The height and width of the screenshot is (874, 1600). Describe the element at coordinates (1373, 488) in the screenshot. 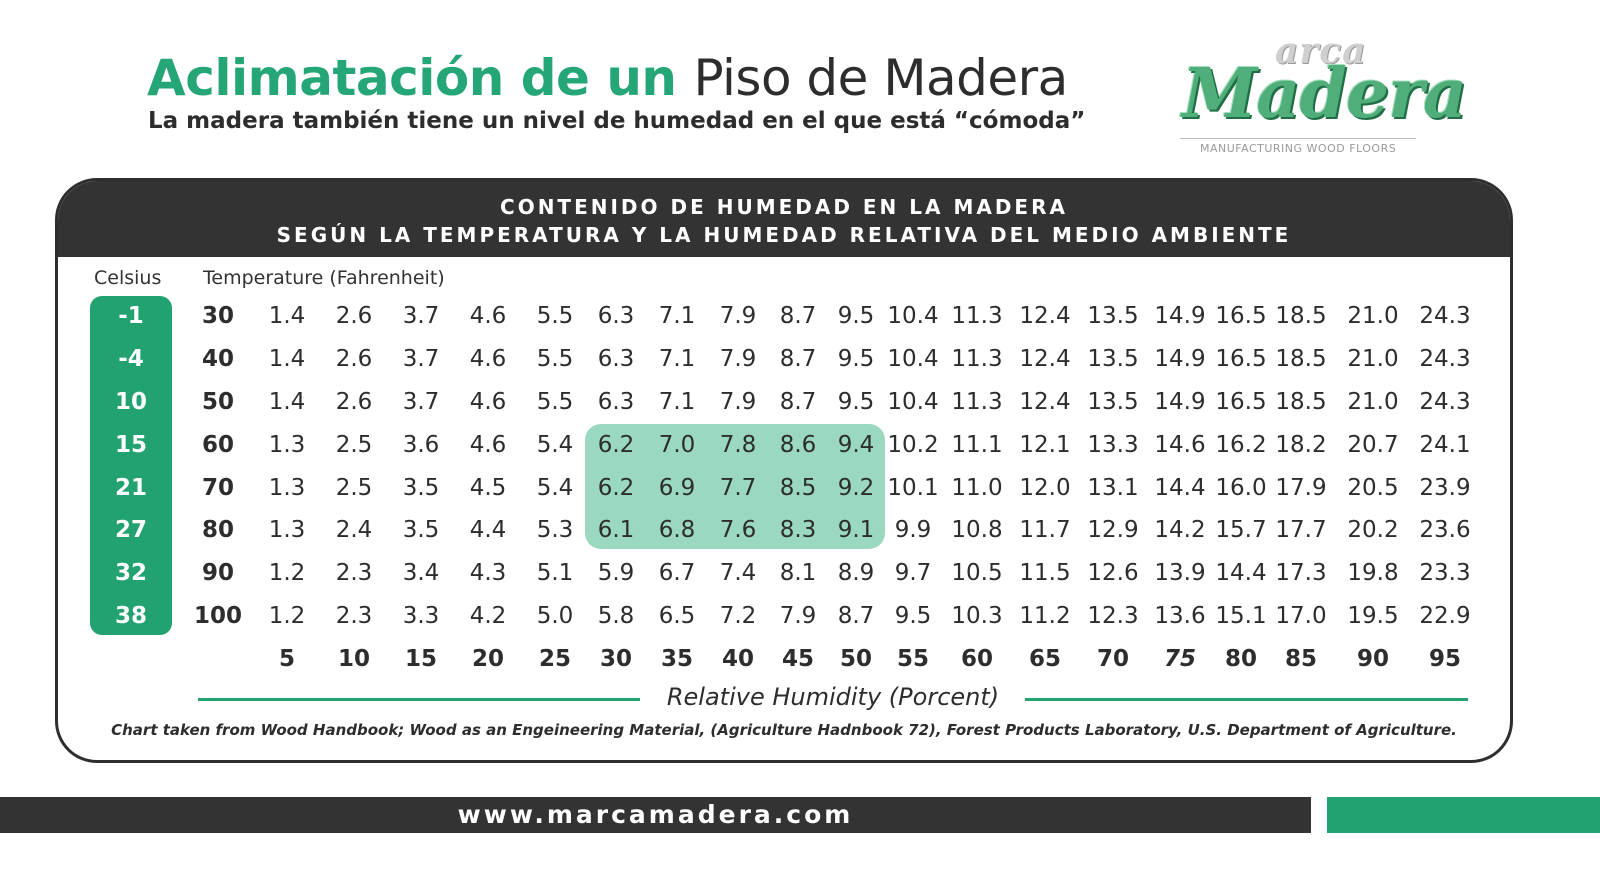

I see `table-cell: 20.5` at that location.